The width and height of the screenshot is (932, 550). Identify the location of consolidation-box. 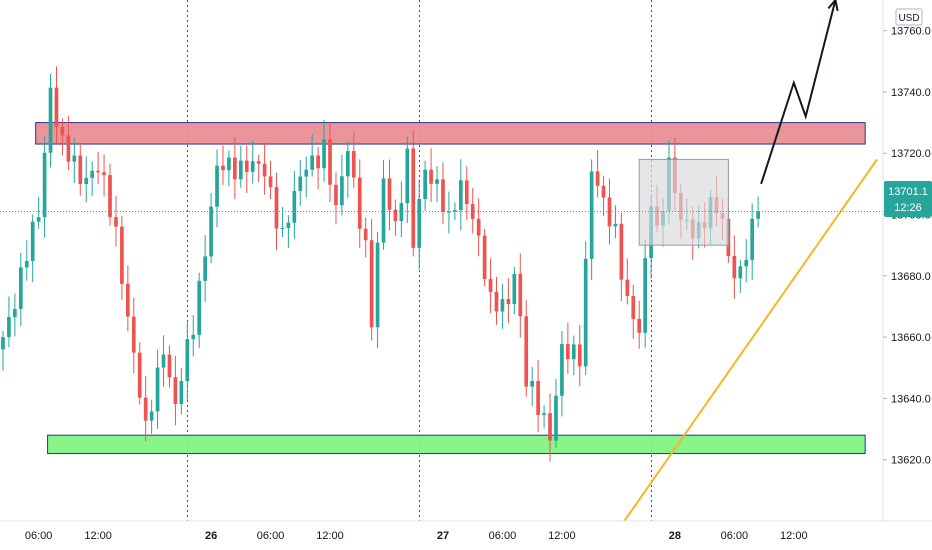
(683, 202).